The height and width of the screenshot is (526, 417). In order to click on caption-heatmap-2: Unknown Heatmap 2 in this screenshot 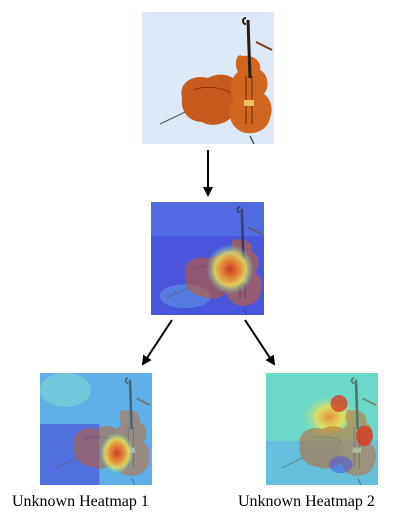, I will do `click(306, 501)`.